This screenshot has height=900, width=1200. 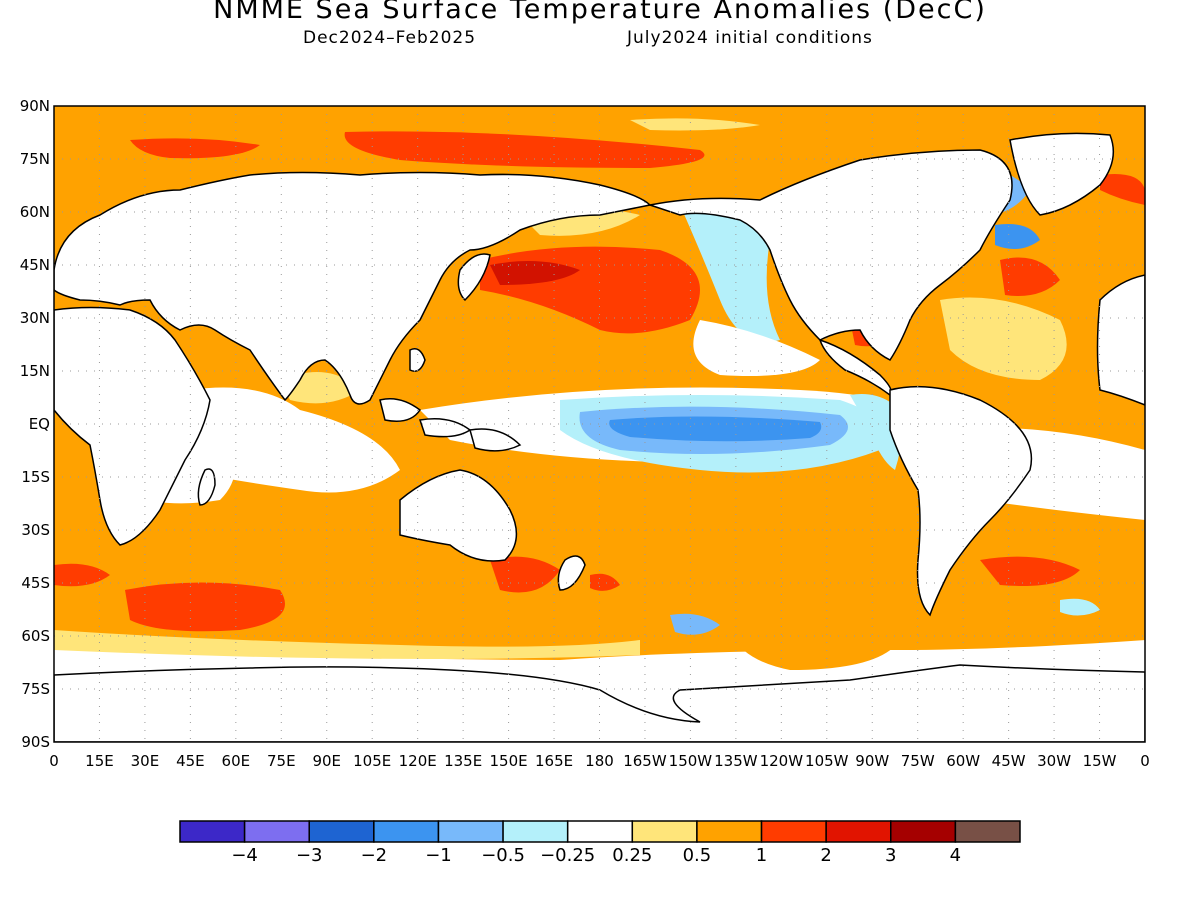 What do you see at coordinates (145, 761) in the screenshot?
I see `lon-tick-label: 30E` at bounding box center [145, 761].